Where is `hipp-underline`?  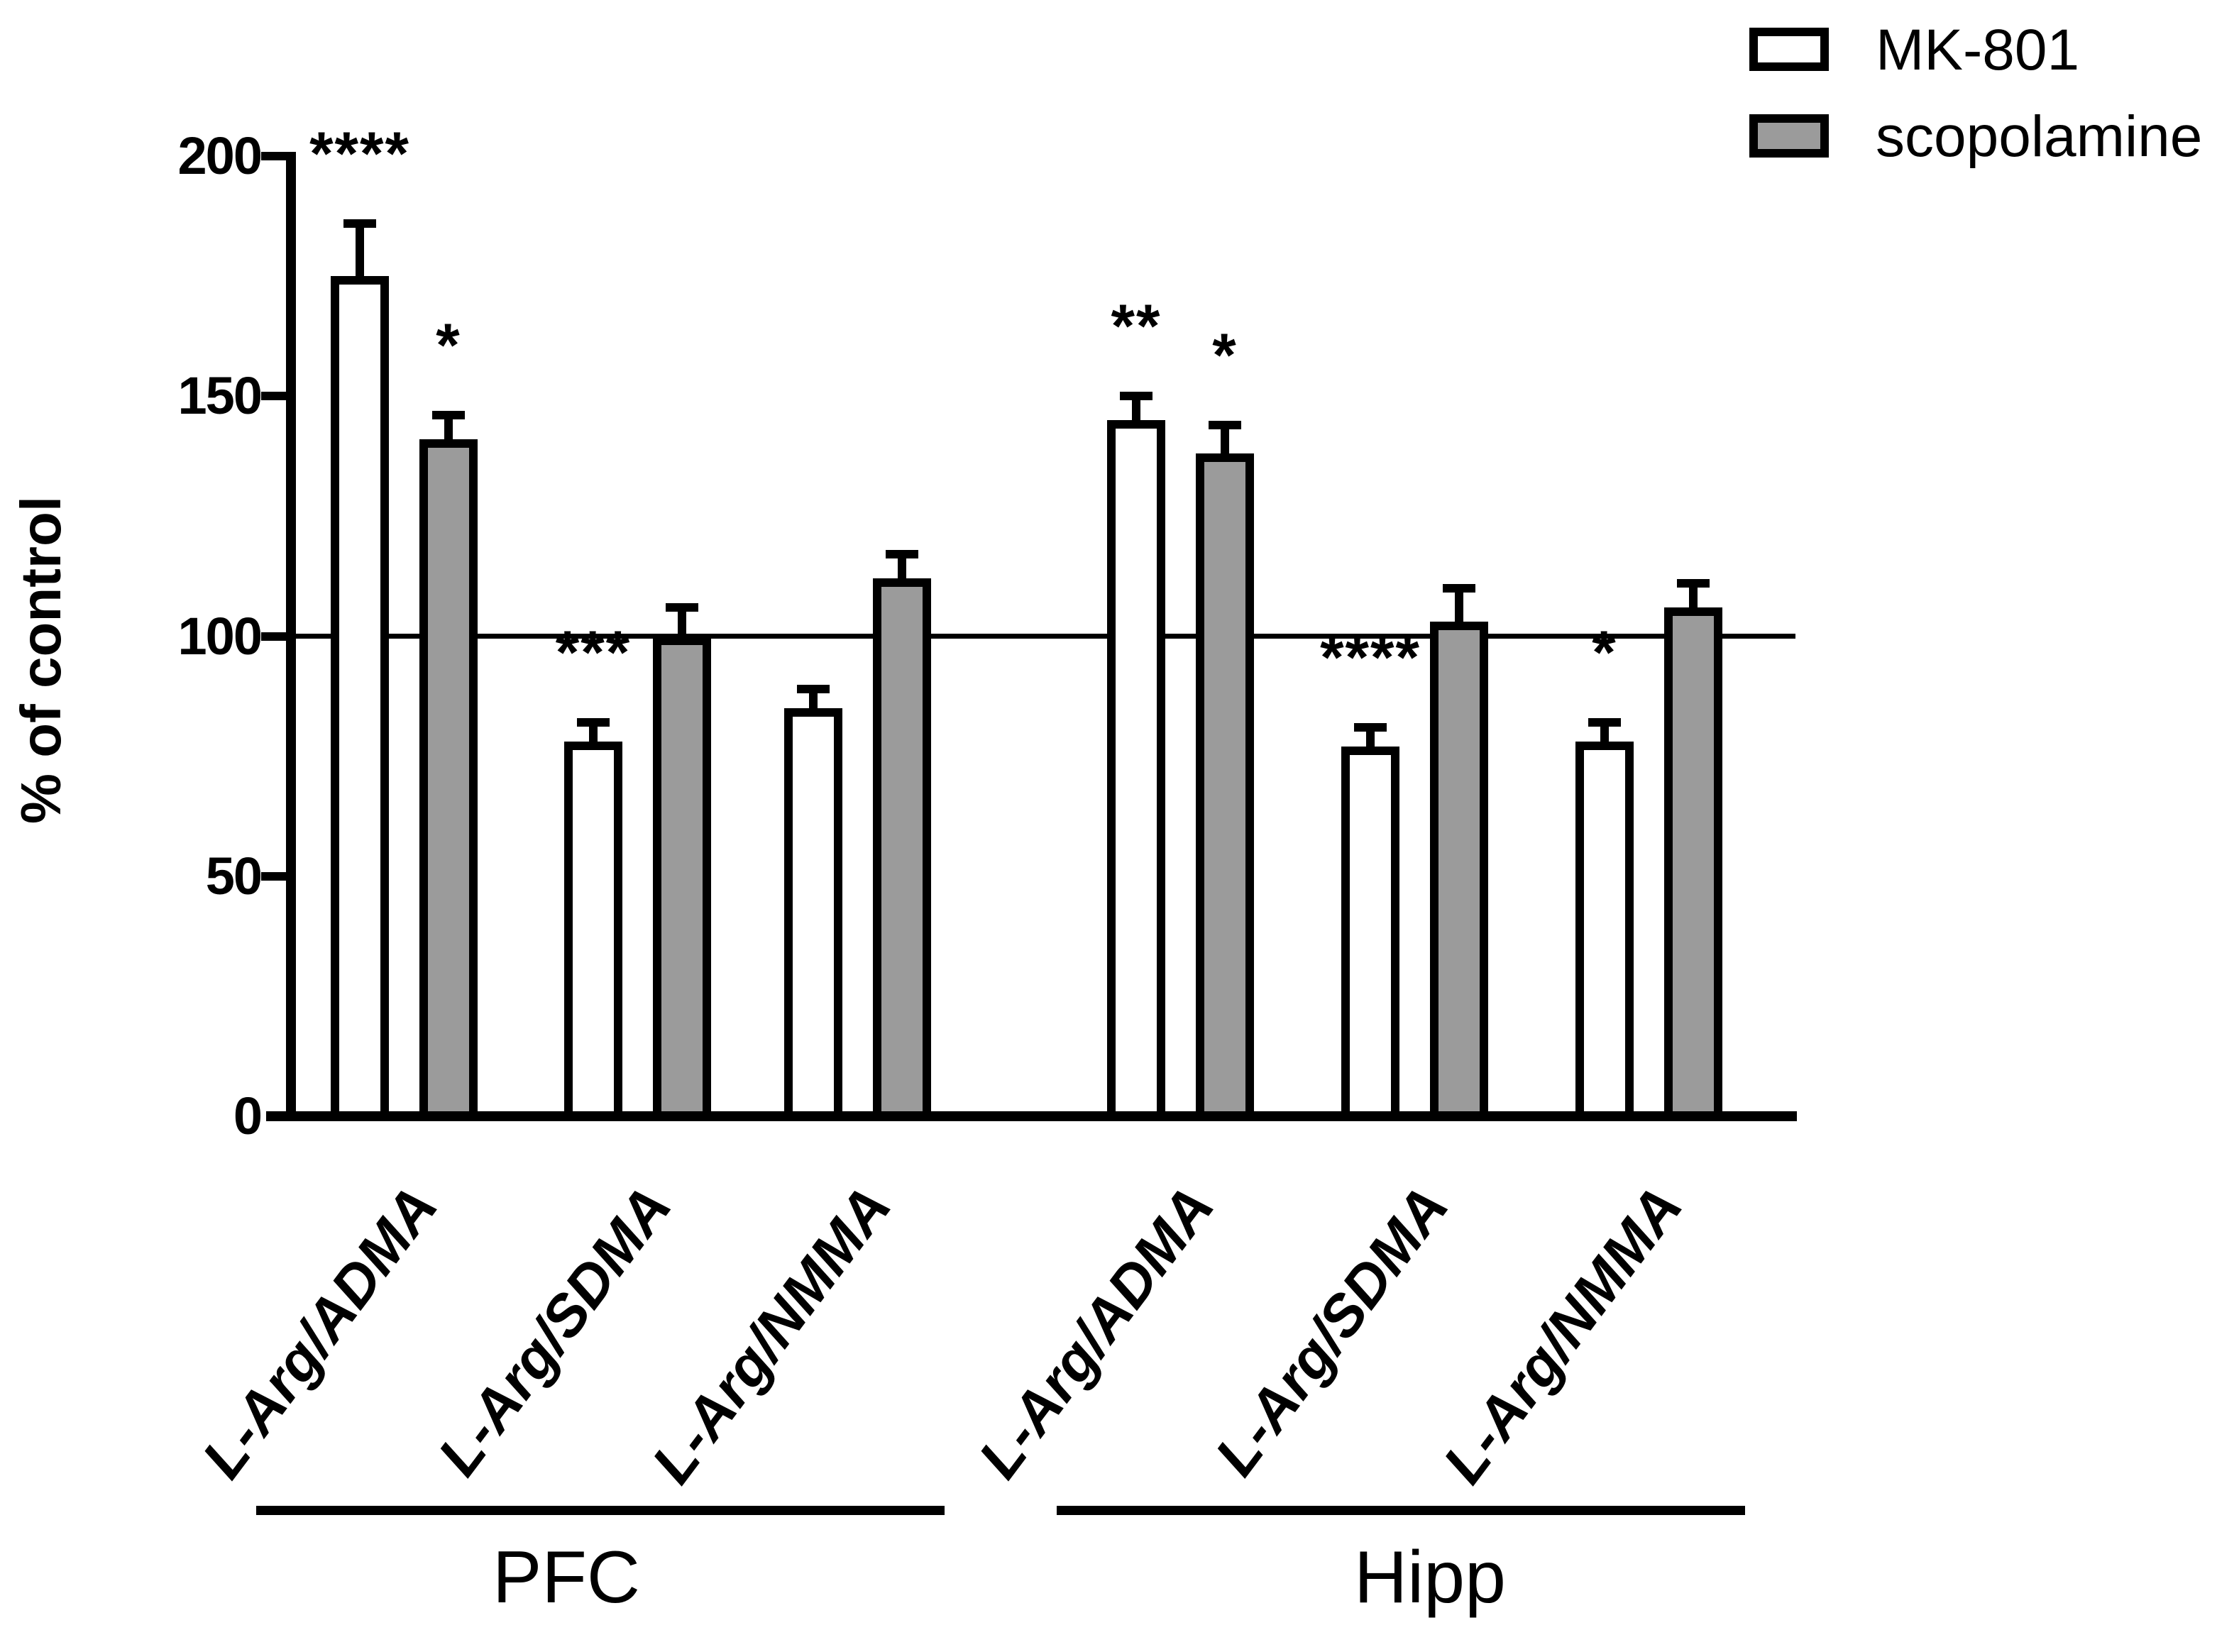 hipp-underline is located at coordinates (1401, 1511).